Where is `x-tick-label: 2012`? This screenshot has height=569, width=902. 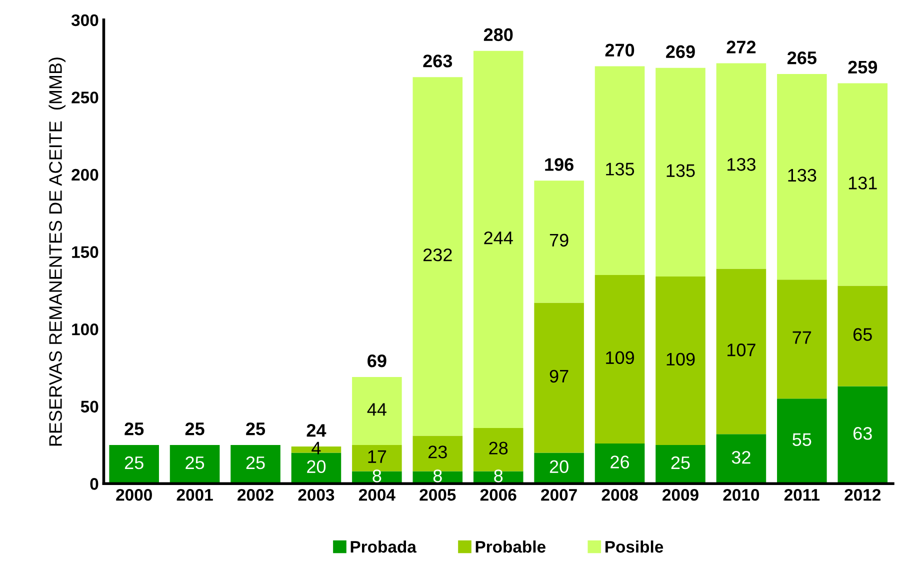 x-tick-label: 2012 is located at coordinates (862, 494).